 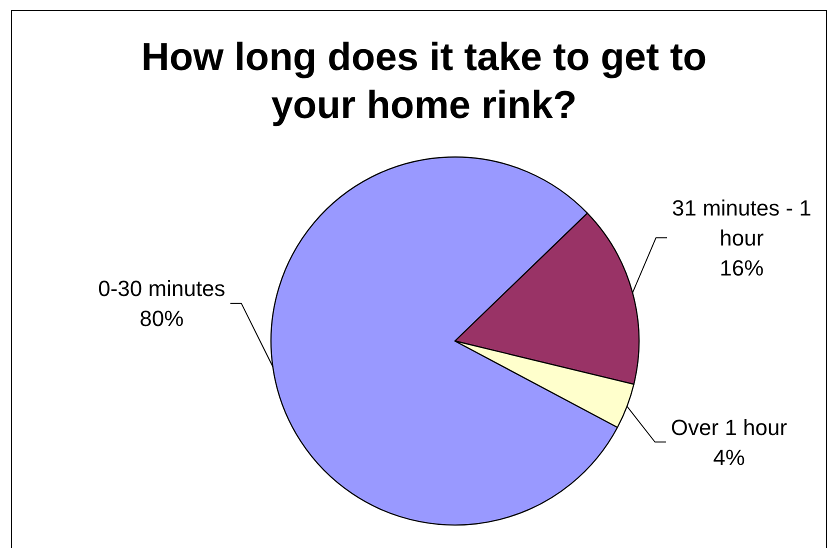 I want to click on data-label: 80%, so click(x=162, y=319).